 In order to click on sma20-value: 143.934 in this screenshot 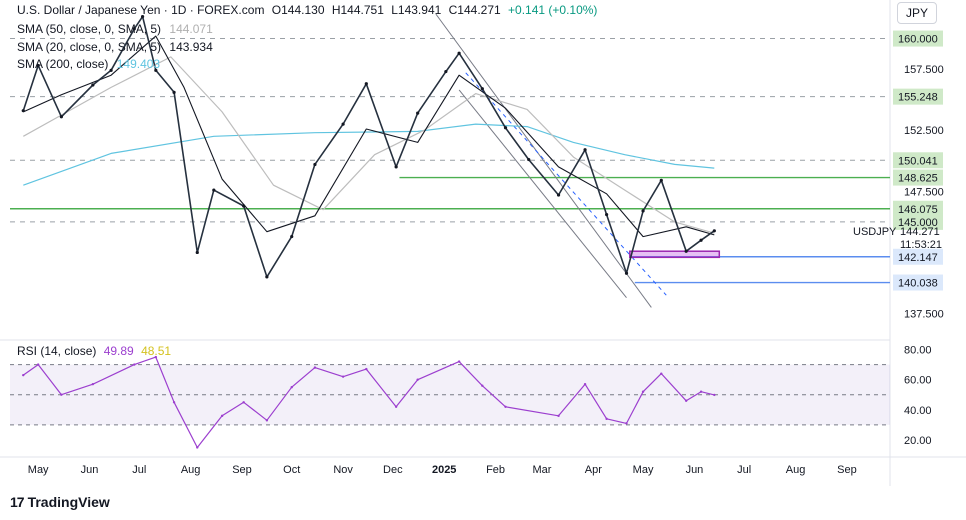, I will do `click(191, 47)`.